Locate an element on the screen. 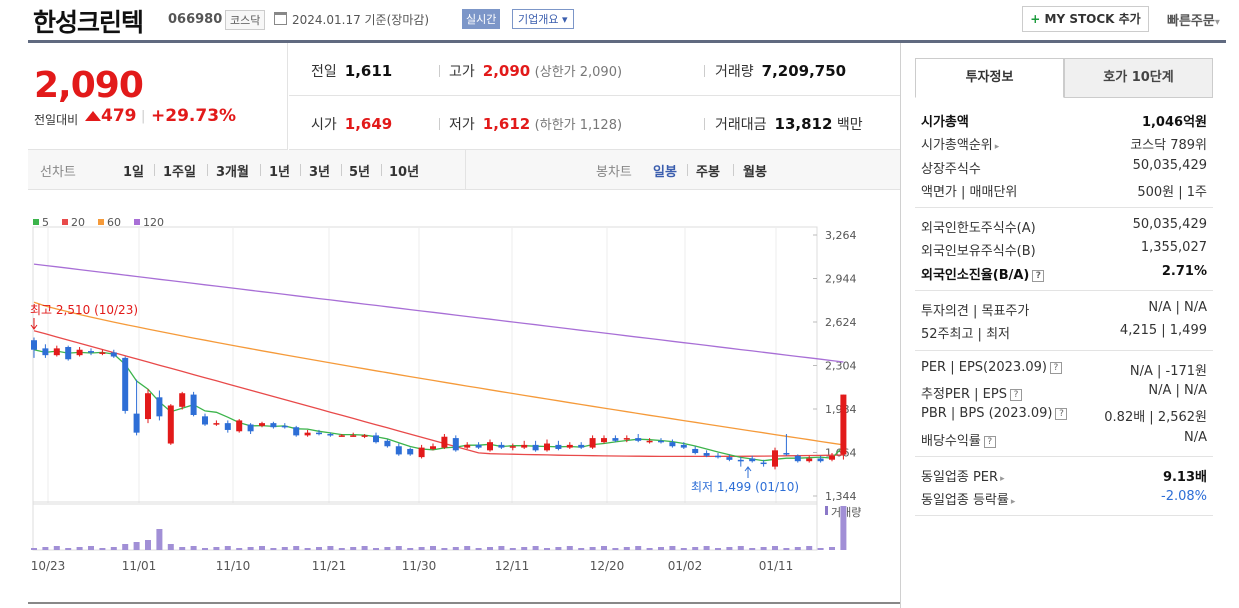 Image resolution: width=1239 pixels, height=608 pixels. info-row: 동일업종 등락률 ▸ -2.08% is located at coordinates (1064, 497).